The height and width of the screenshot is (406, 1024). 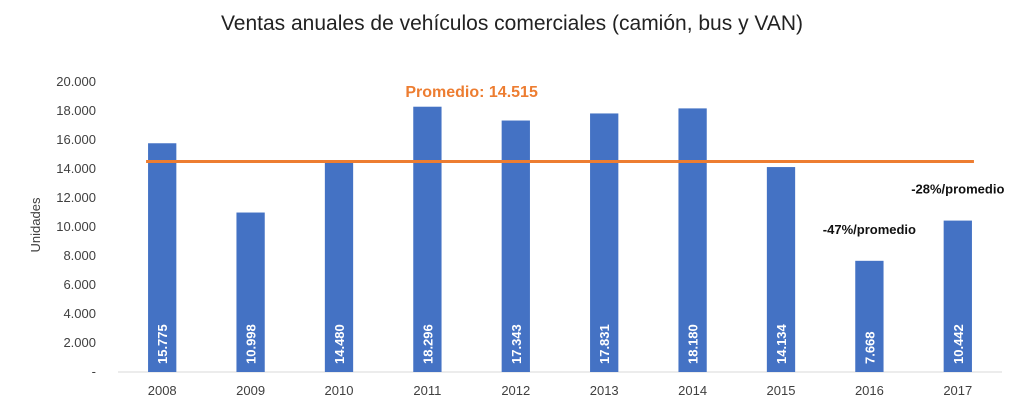 What do you see at coordinates (35, 224) in the screenshot?
I see `y-axis-label: Unidades` at bounding box center [35, 224].